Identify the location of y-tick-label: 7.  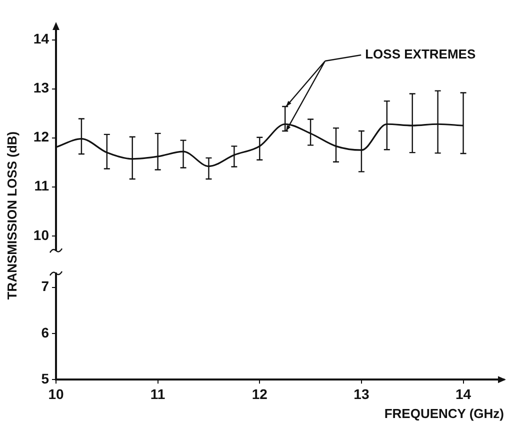
(45, 286).